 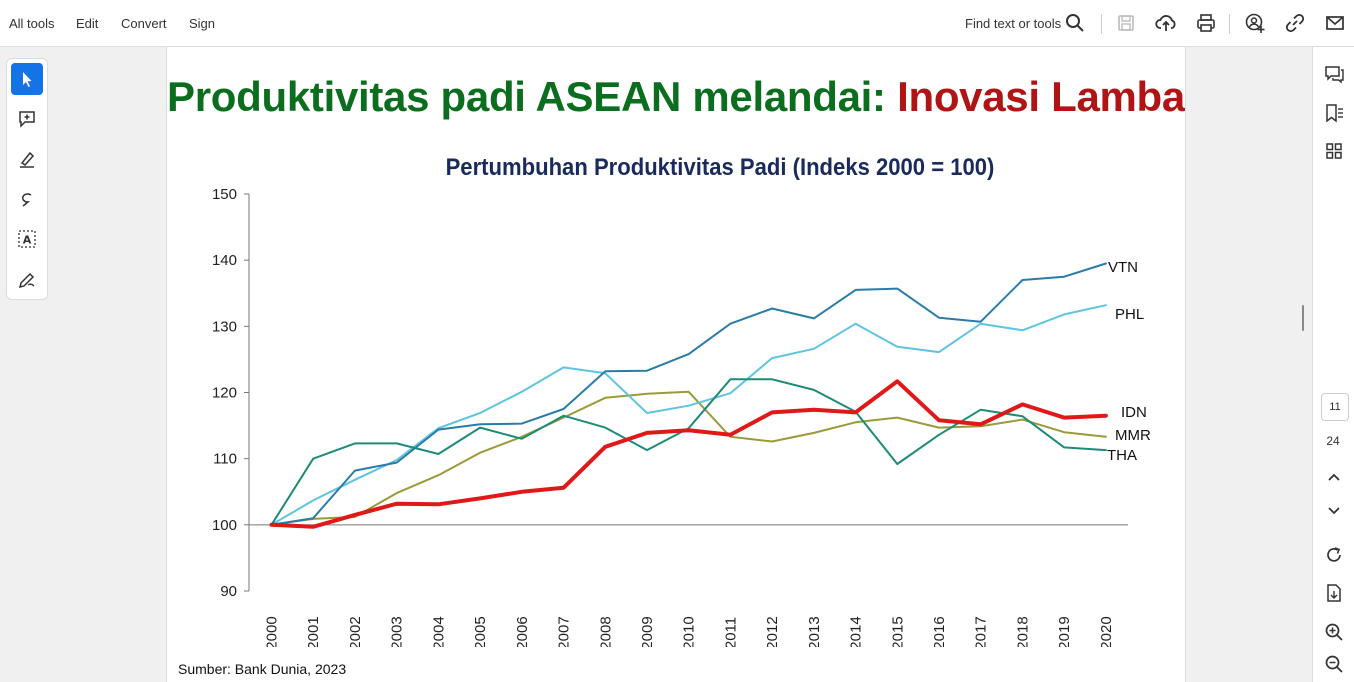 What do you see at coordinates (1334, 555) in the screenshot?
I see `rotate-icon` at bounding box center [1334, 555].